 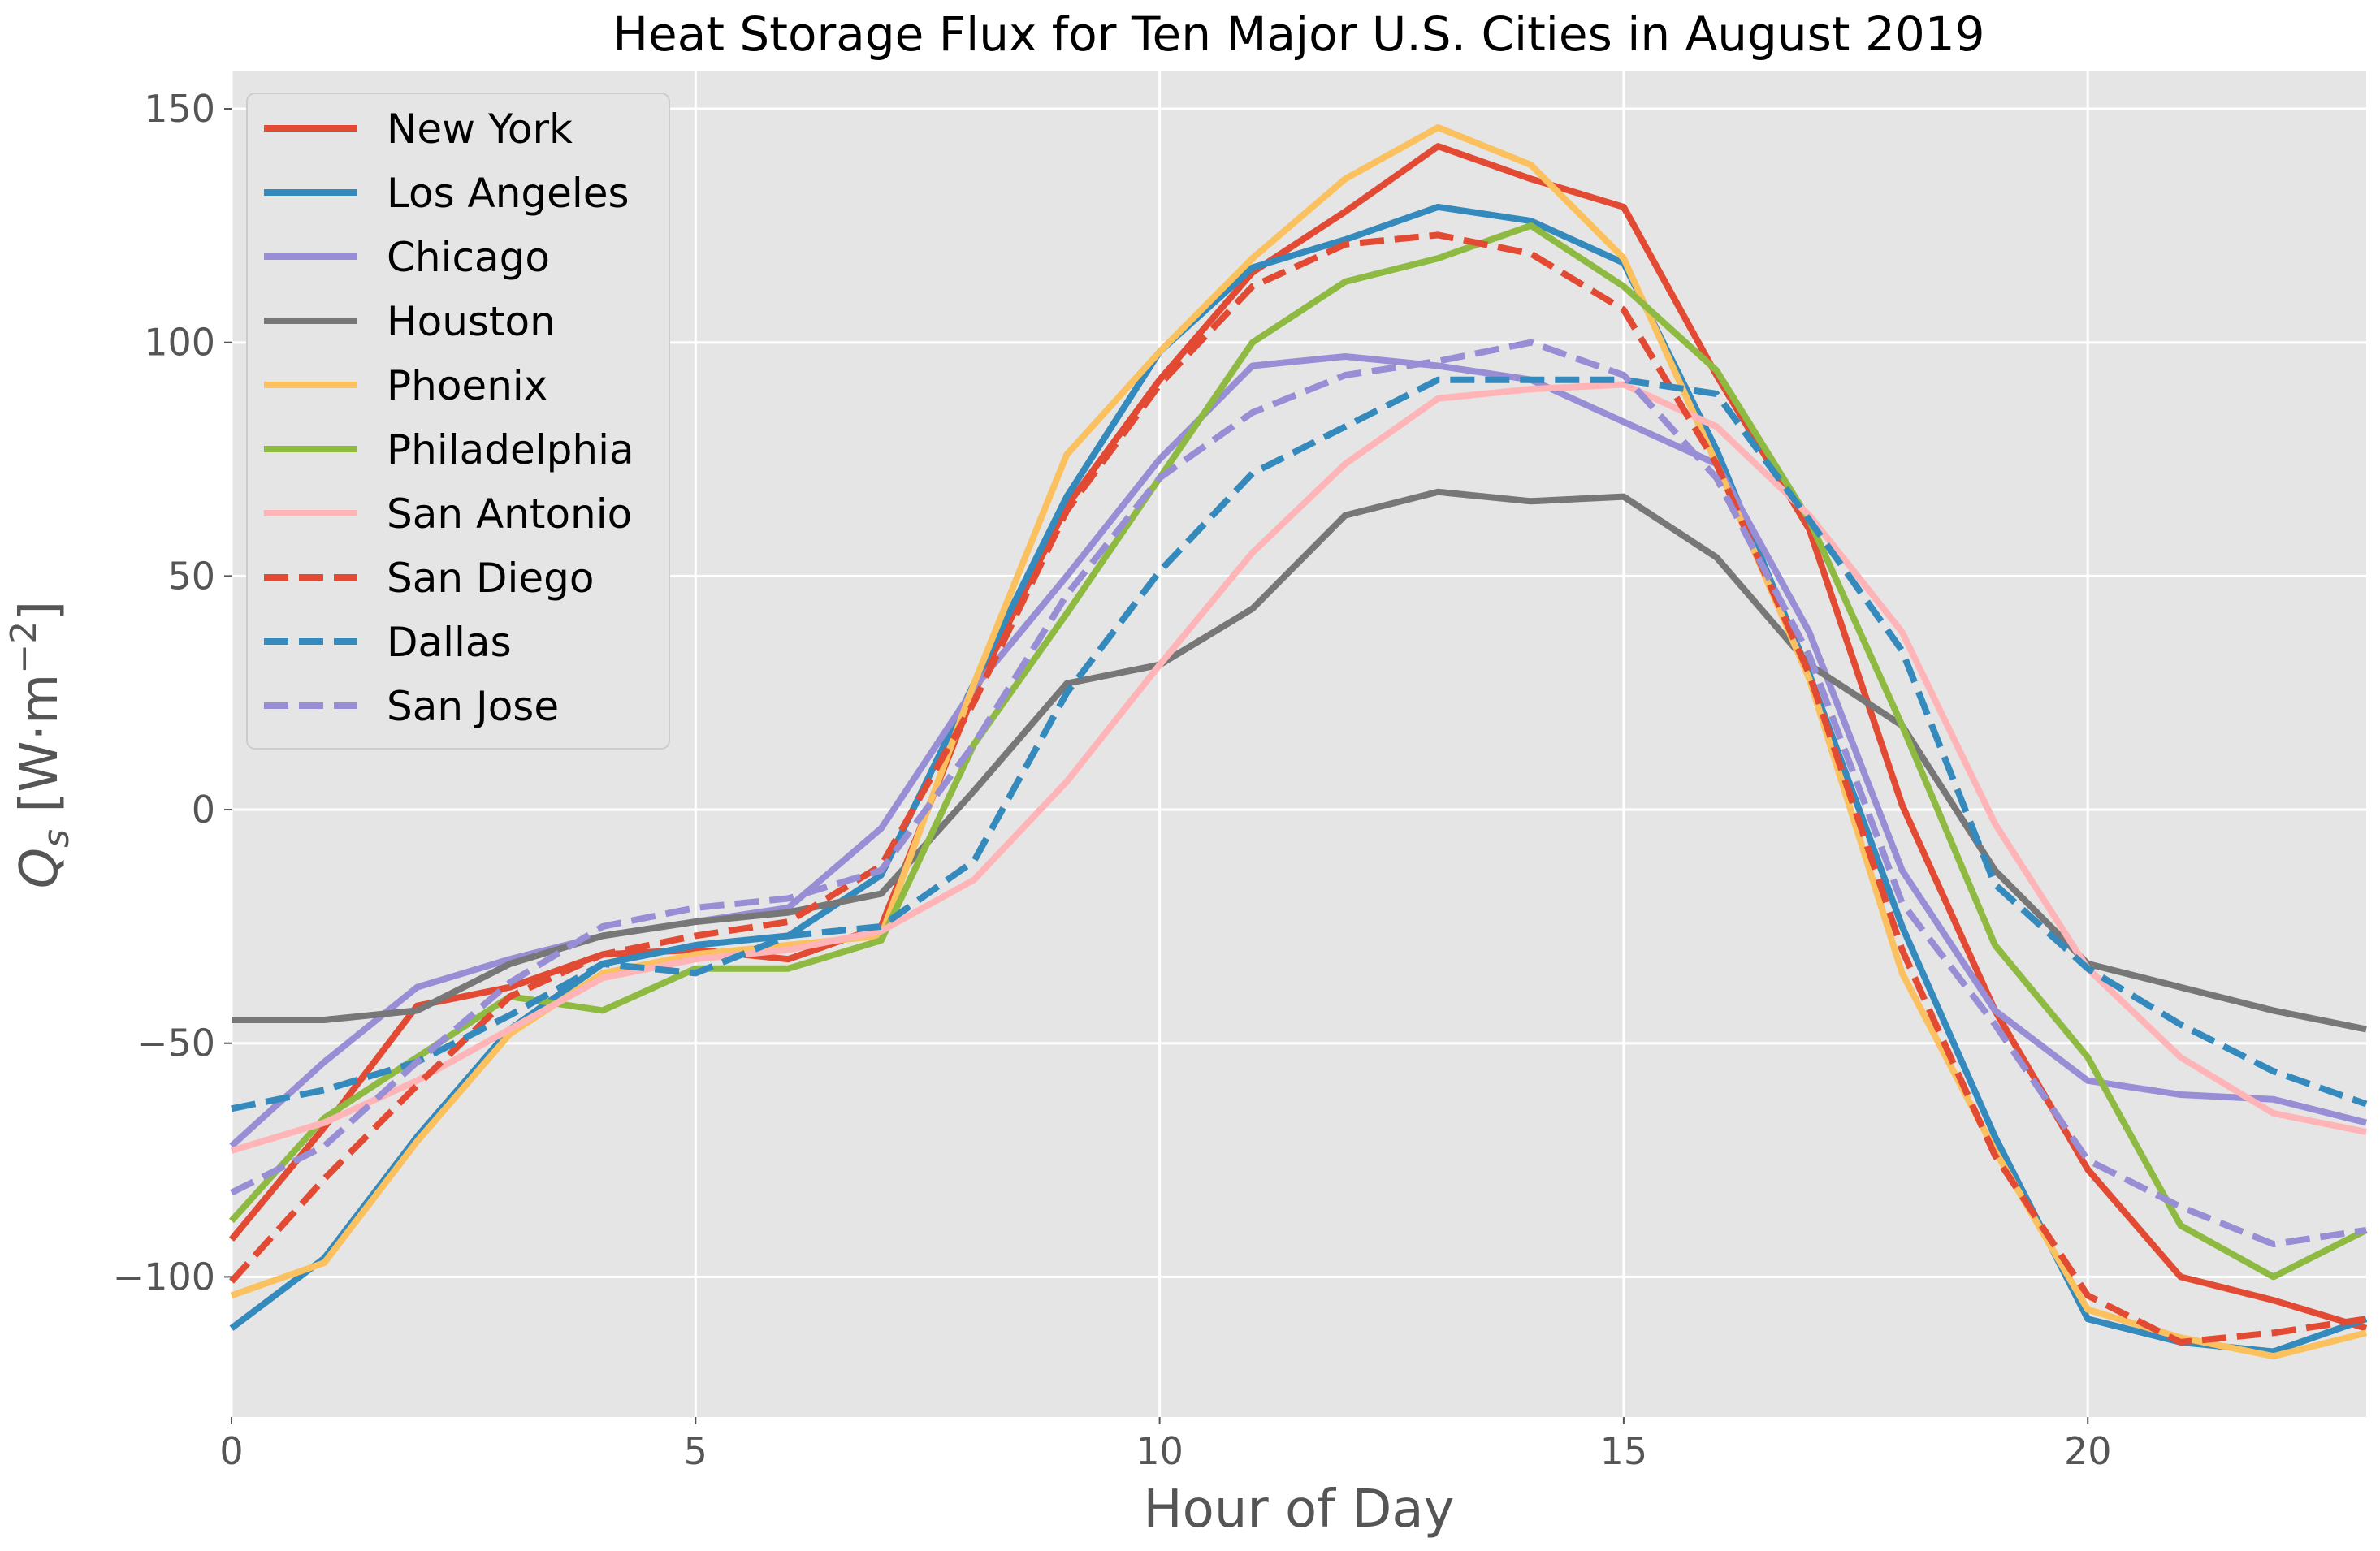 I want to click on y-axis-label-symbol: Q, so click(x=40, y=868).